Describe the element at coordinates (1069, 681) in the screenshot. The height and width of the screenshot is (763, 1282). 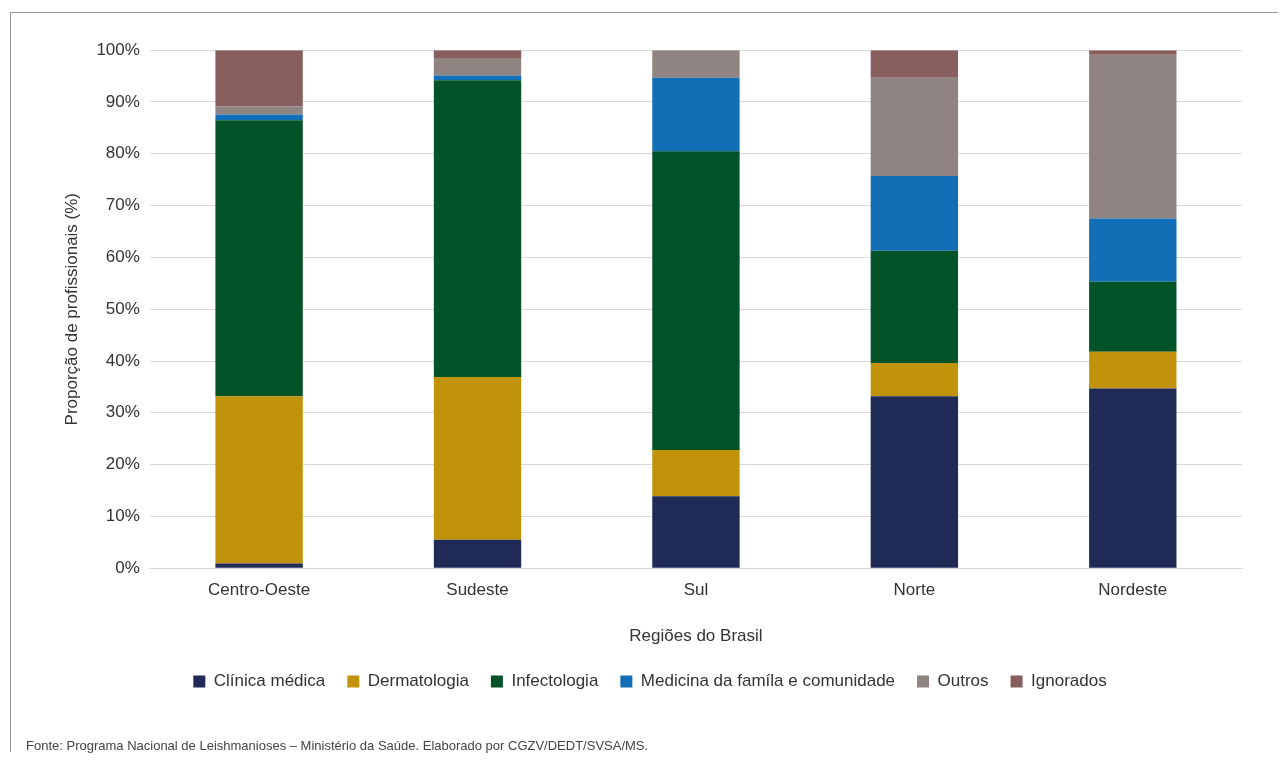
I see `legend-label: Ignorados` at that location.